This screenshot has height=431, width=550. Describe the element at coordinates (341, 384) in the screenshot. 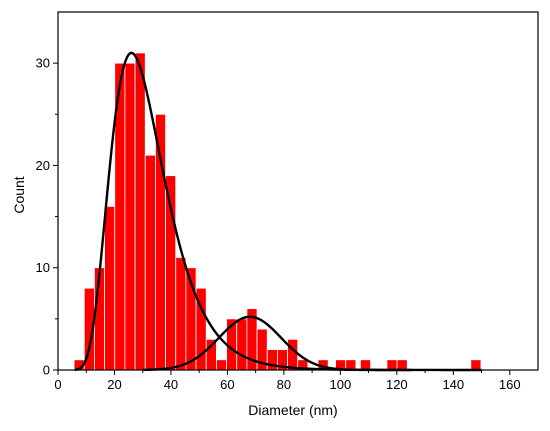

I see `x-tick-label: 100` at that location.